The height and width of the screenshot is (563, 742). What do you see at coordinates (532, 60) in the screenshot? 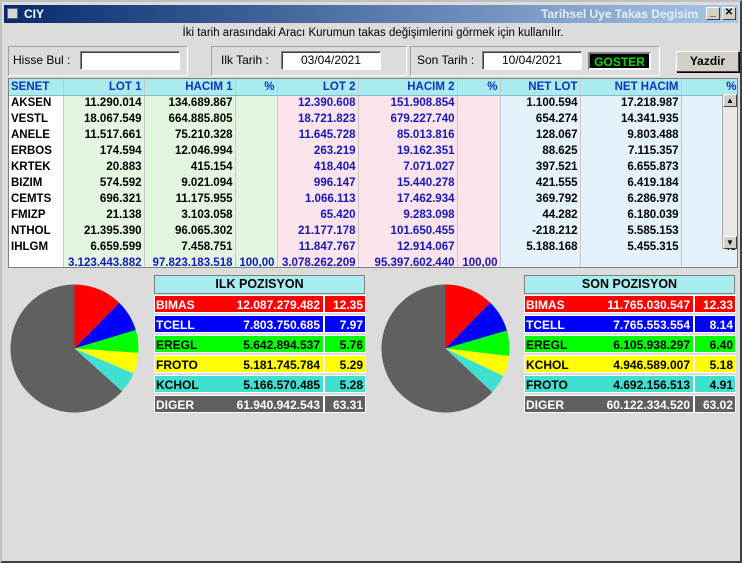
I see `last-date-input: 10/04/2021` at bounding box center [532, 60].